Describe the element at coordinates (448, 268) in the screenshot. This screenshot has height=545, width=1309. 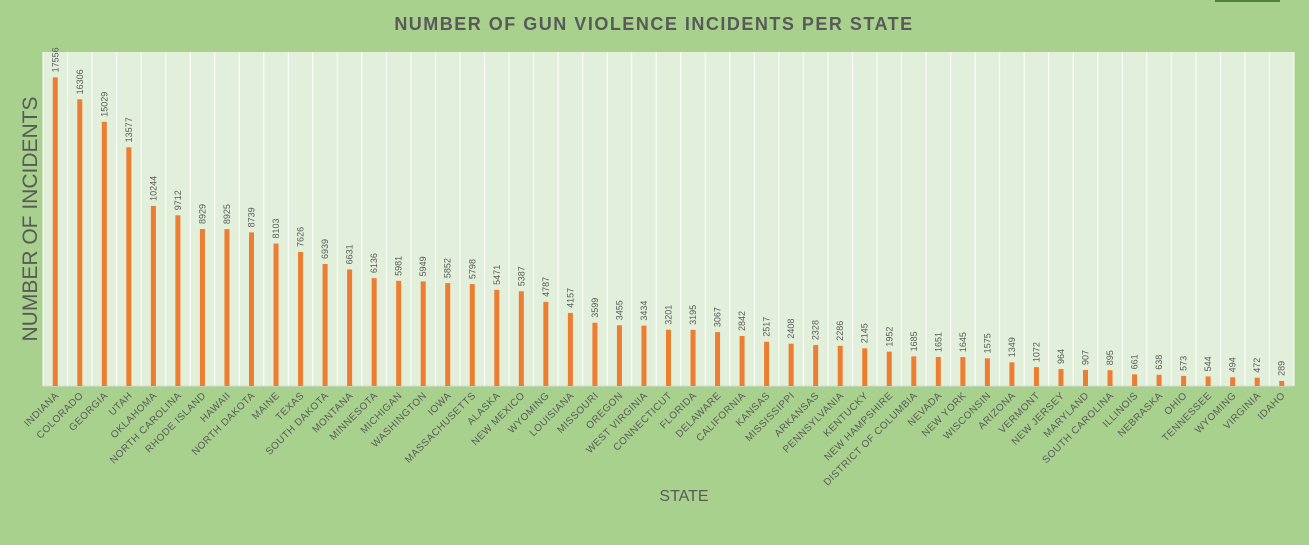
I see `data-label: 5852` at that location.